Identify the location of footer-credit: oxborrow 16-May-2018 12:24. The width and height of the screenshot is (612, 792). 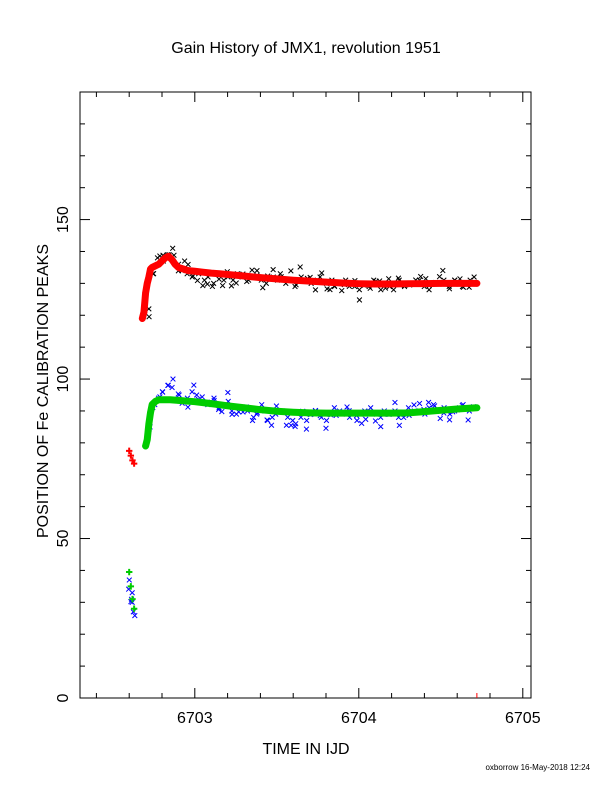
(537, 767).